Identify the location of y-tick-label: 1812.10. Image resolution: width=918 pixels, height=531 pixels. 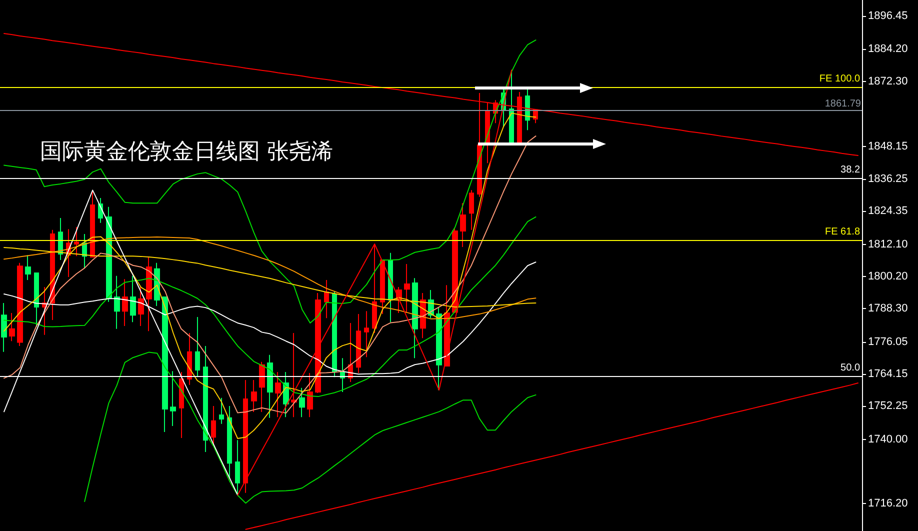
(888, 244).